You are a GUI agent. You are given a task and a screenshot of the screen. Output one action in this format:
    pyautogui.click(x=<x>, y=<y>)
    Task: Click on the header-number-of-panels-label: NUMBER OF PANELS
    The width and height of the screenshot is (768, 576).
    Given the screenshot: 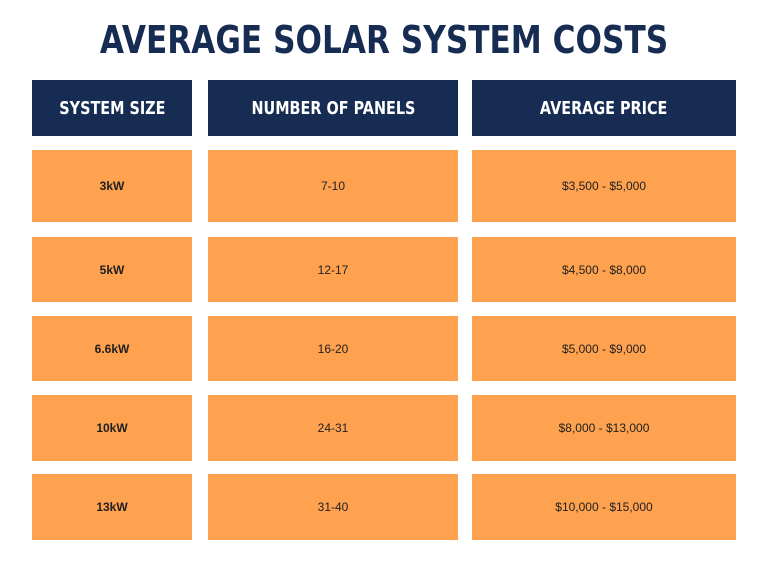 What is the action you would take?
    pyautogui.click(x=333, y=108)
    